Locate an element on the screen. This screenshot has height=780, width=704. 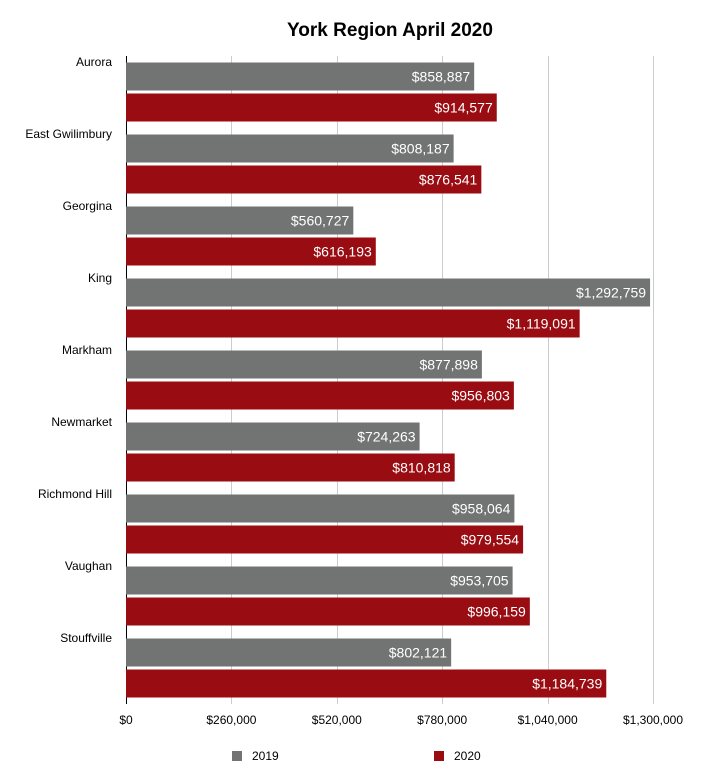
category-label: King is located at coordinates (100, 278).